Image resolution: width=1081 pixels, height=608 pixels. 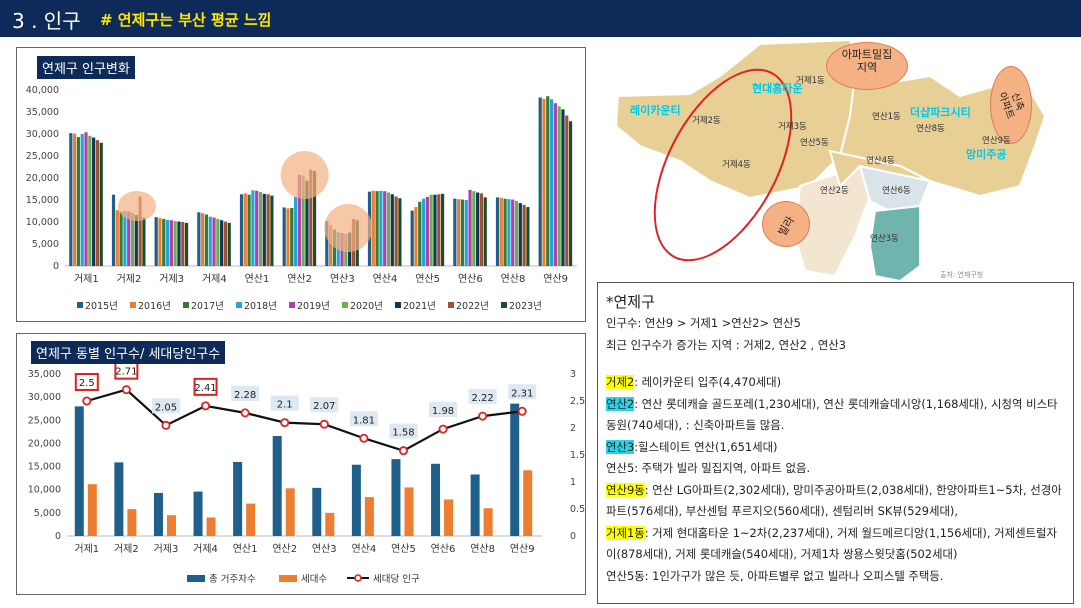 I want to click on legend-label: 2018년, so click(x=260, y=306).